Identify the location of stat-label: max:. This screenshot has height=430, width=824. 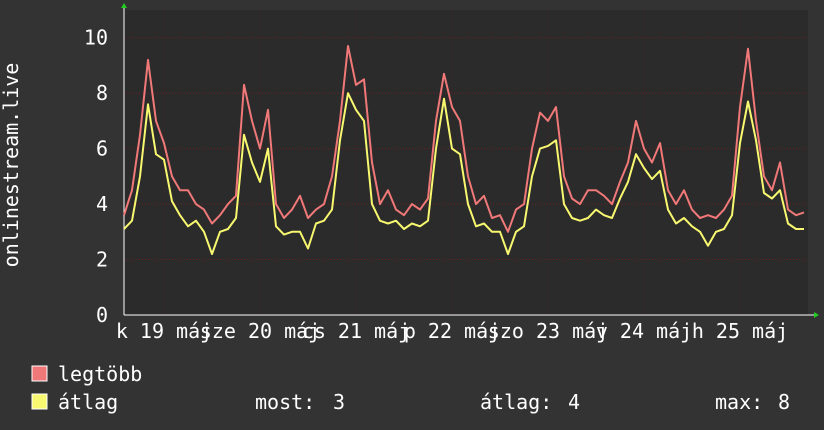
(739, 402).